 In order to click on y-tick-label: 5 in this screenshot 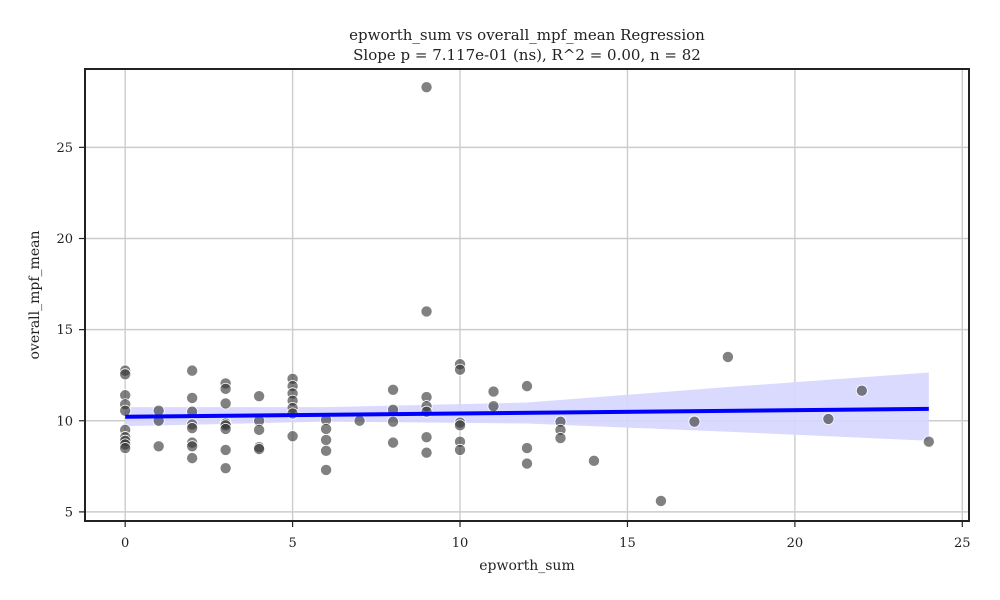, I will do `click(69, 512)`.